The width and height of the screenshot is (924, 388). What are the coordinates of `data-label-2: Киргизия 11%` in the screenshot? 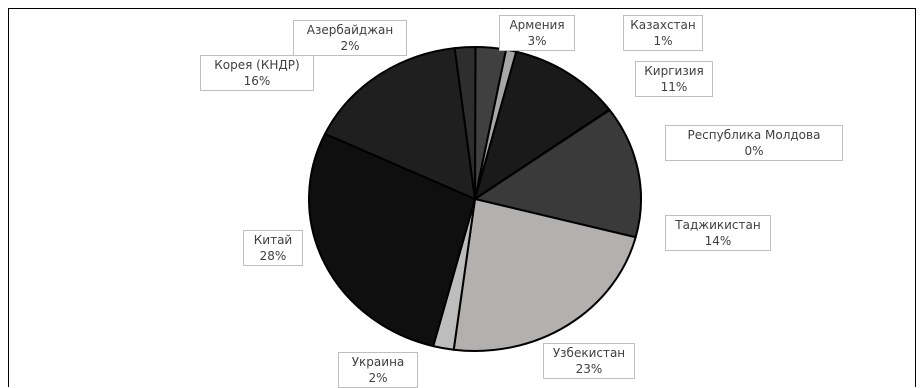 It's located at (674, 79).